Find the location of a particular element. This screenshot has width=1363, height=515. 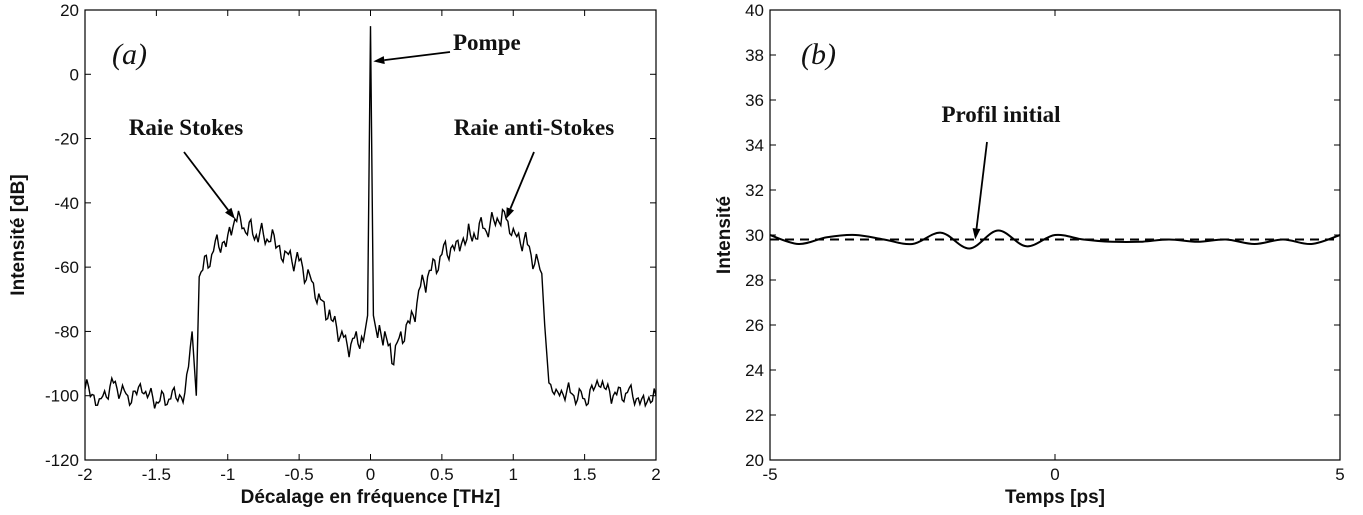

y-tick-label: 36 is located at coordinates (754, 100).